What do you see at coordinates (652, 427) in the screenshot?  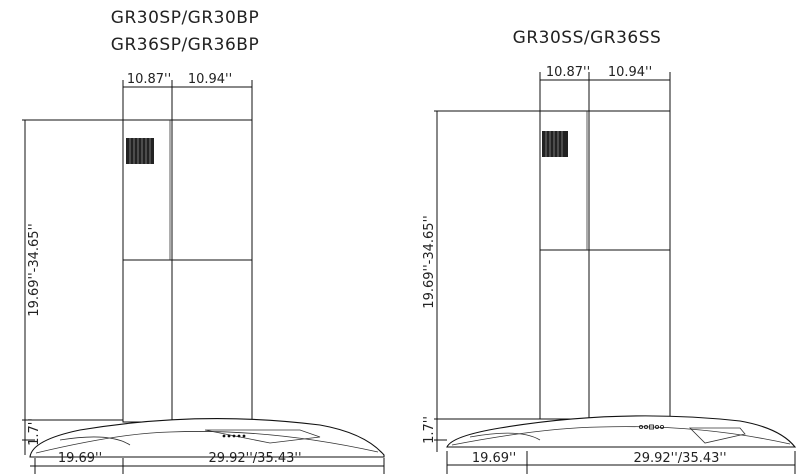 I see `control-buttons-right` at bounding box center [652, 427].